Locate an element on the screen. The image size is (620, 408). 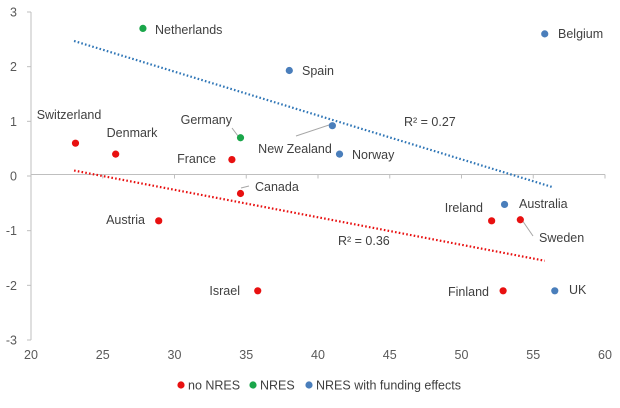
y-tick-label: 3 is located at coordinates (13, 13).